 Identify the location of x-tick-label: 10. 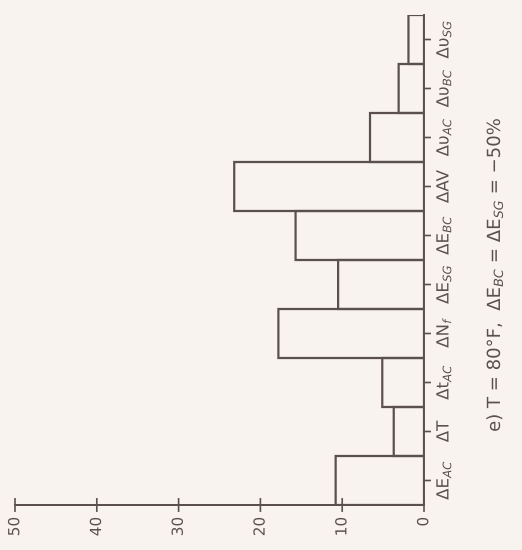
(341, 526).